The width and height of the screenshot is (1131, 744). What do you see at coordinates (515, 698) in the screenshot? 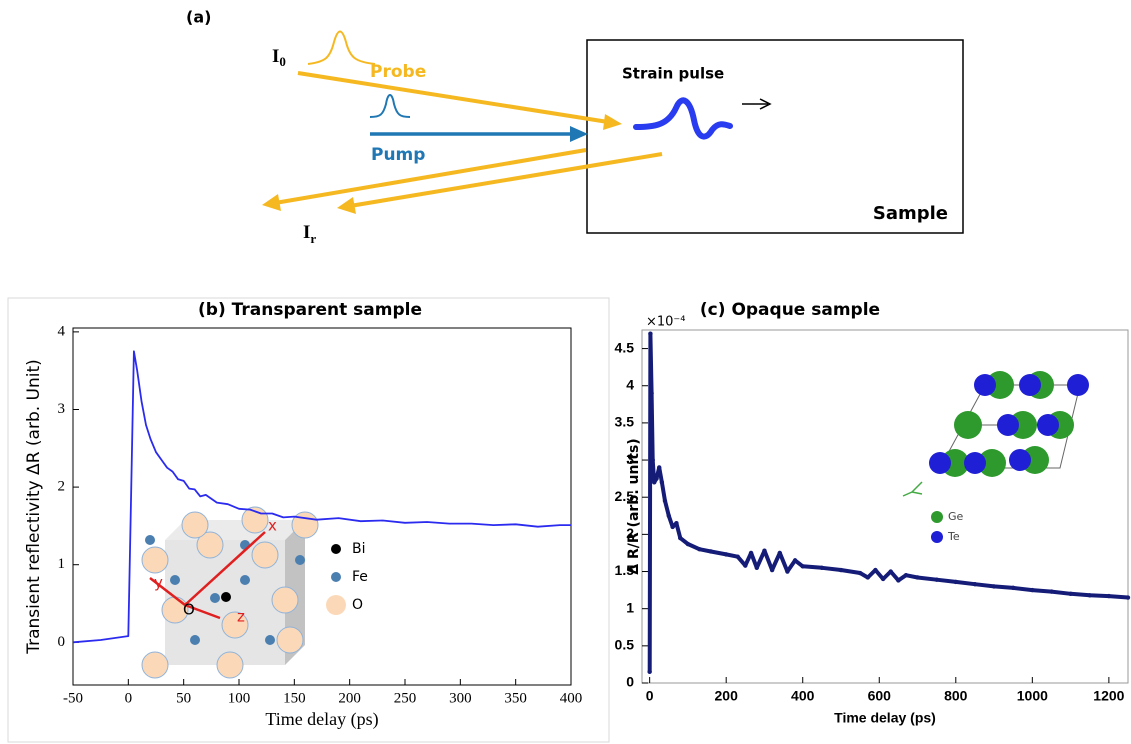
I see `x-tick-label: 350` at bounding box center [515, 698].